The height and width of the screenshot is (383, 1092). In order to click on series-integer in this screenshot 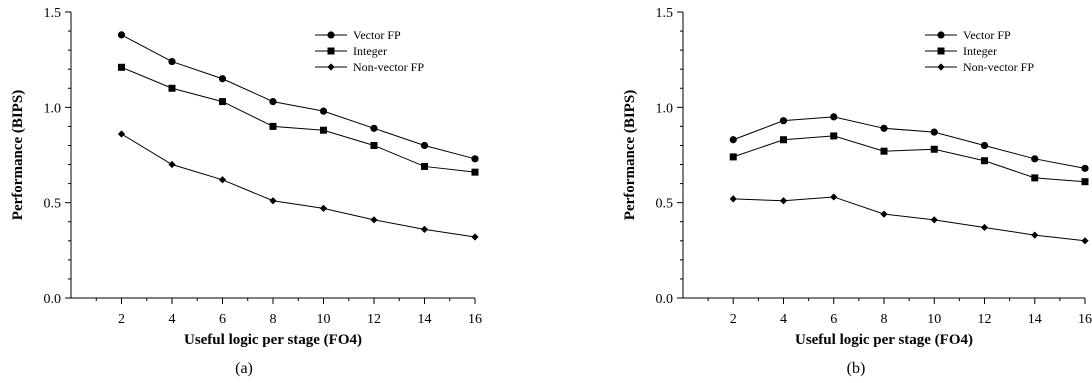, I will do `click(909, 159)`.